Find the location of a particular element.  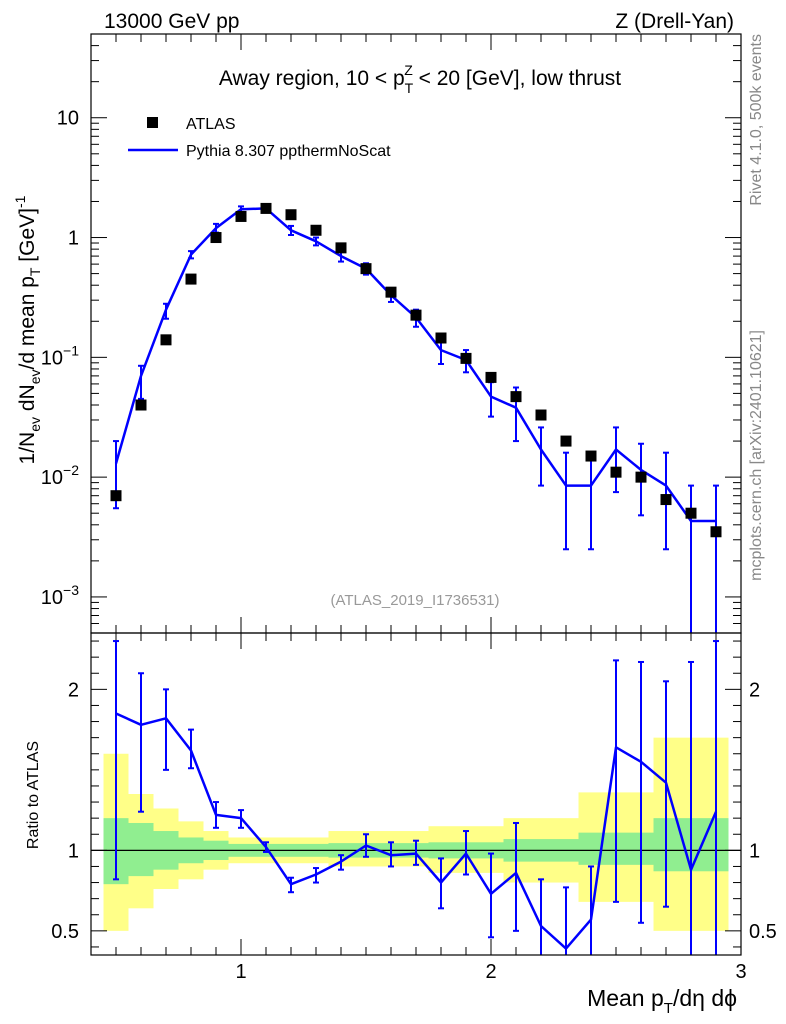

y-tick-label: 10⁻³ is located at coordinates (60, 595).